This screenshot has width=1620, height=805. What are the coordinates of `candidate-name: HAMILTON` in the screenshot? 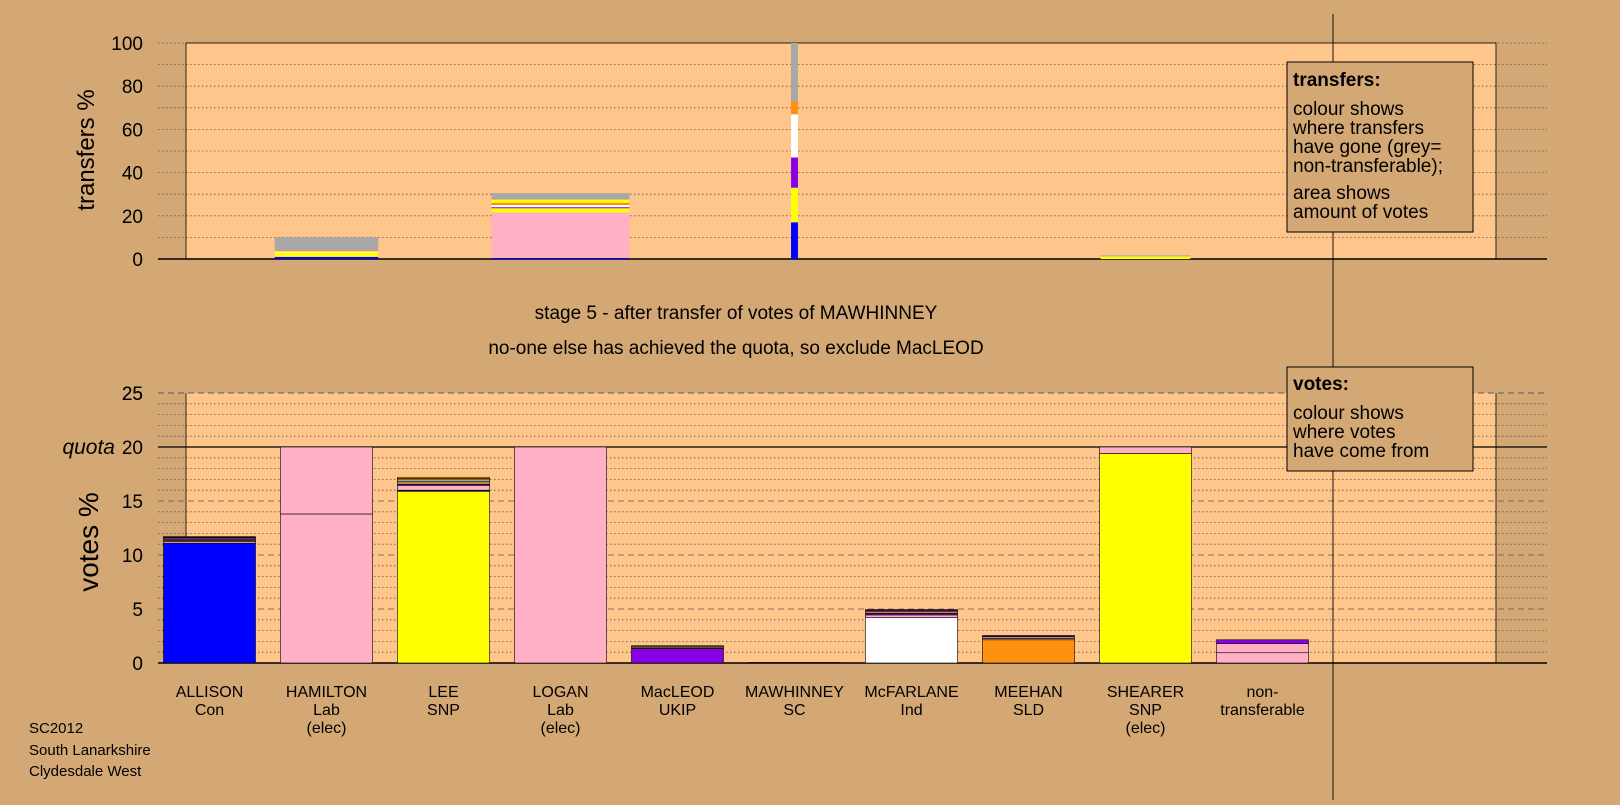 It's located at (326, 692).